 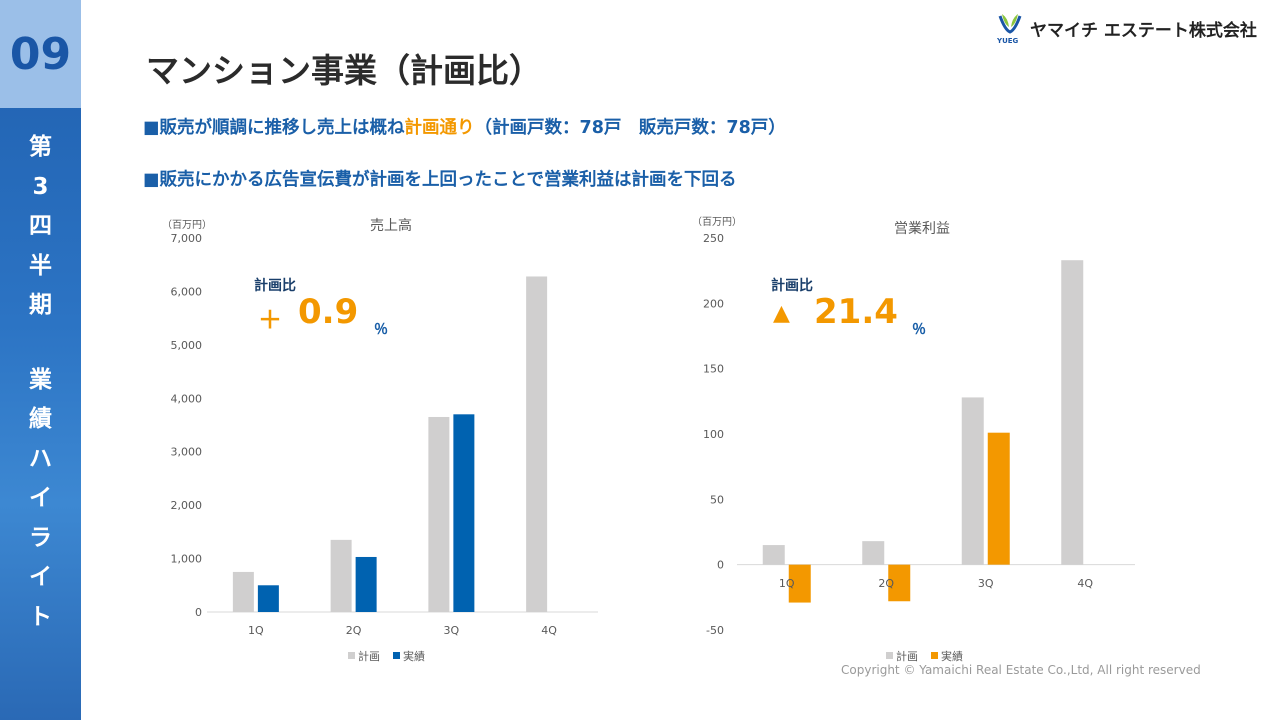 What do you see at coordinates (40, 265) in the screenshot?
I see `sidebar-char: 半` at bounding box center [40, 265].